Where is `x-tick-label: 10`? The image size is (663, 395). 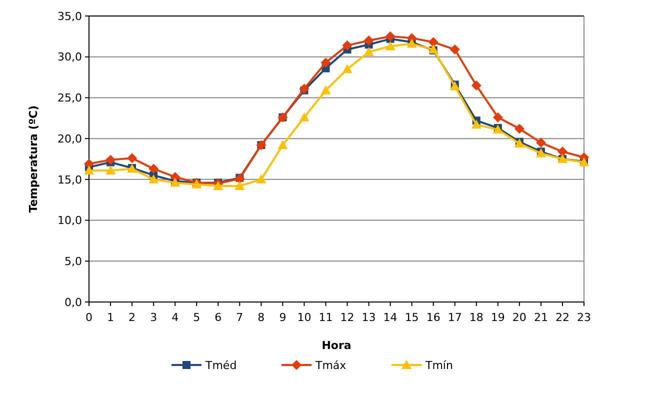
x-tick-label: 10 is located at coordinates (304, 317).